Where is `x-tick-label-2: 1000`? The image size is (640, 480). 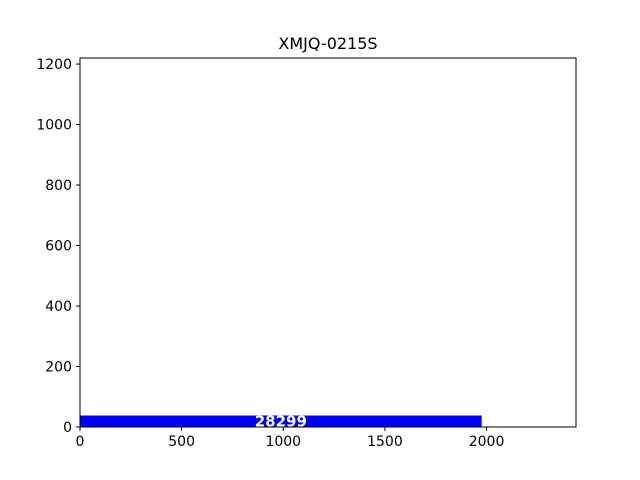
x-tick-label-2: 1000 is located at coordinates (283, 442).